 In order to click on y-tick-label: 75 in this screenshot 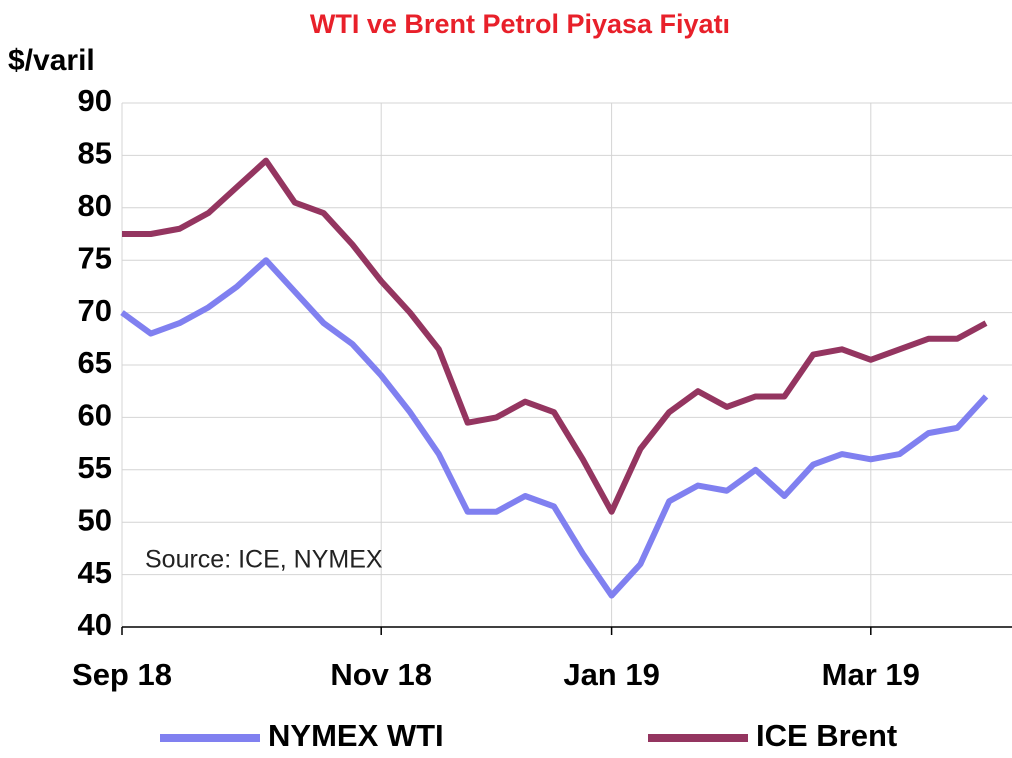, I will do `click(95, 257)`.